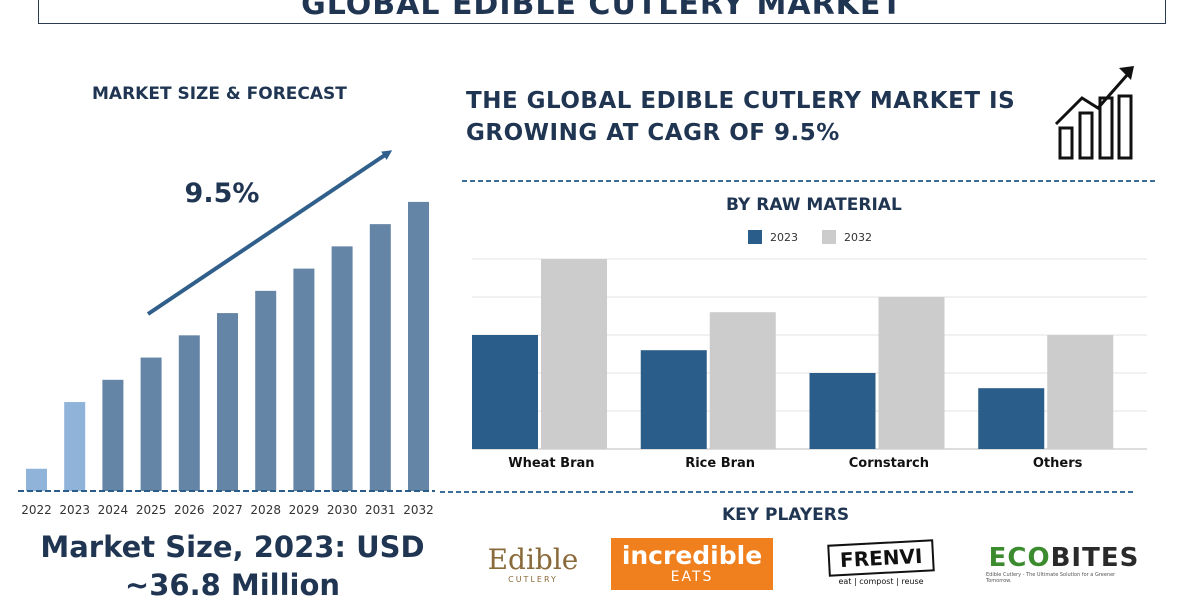 The image size is (1200, 604). I want to click on x-tick-2030: 2030, so click(342, 510).